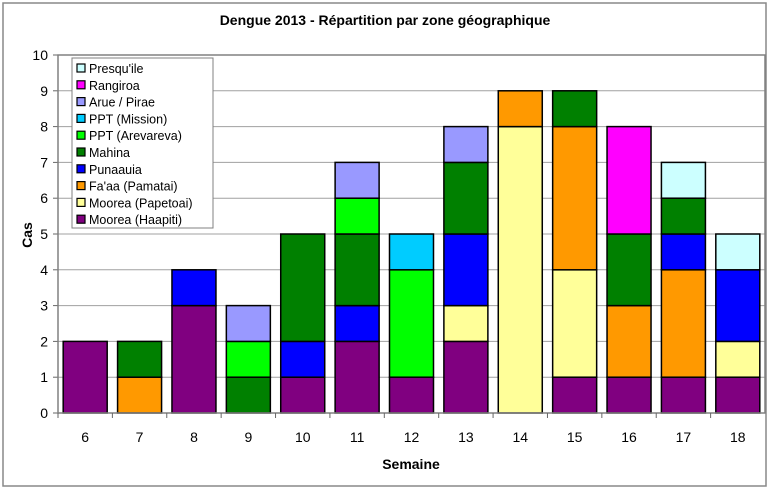  I want to click on y-tick-label: 5, so click(44, 234).